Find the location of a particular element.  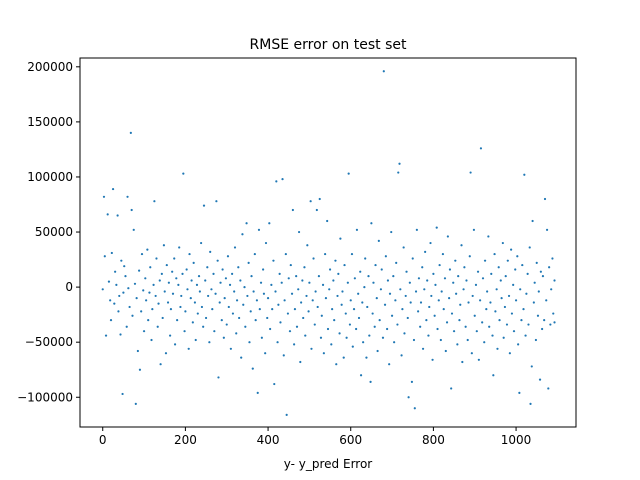

x-tick-label: 600 is located at coordinates (350, 440).